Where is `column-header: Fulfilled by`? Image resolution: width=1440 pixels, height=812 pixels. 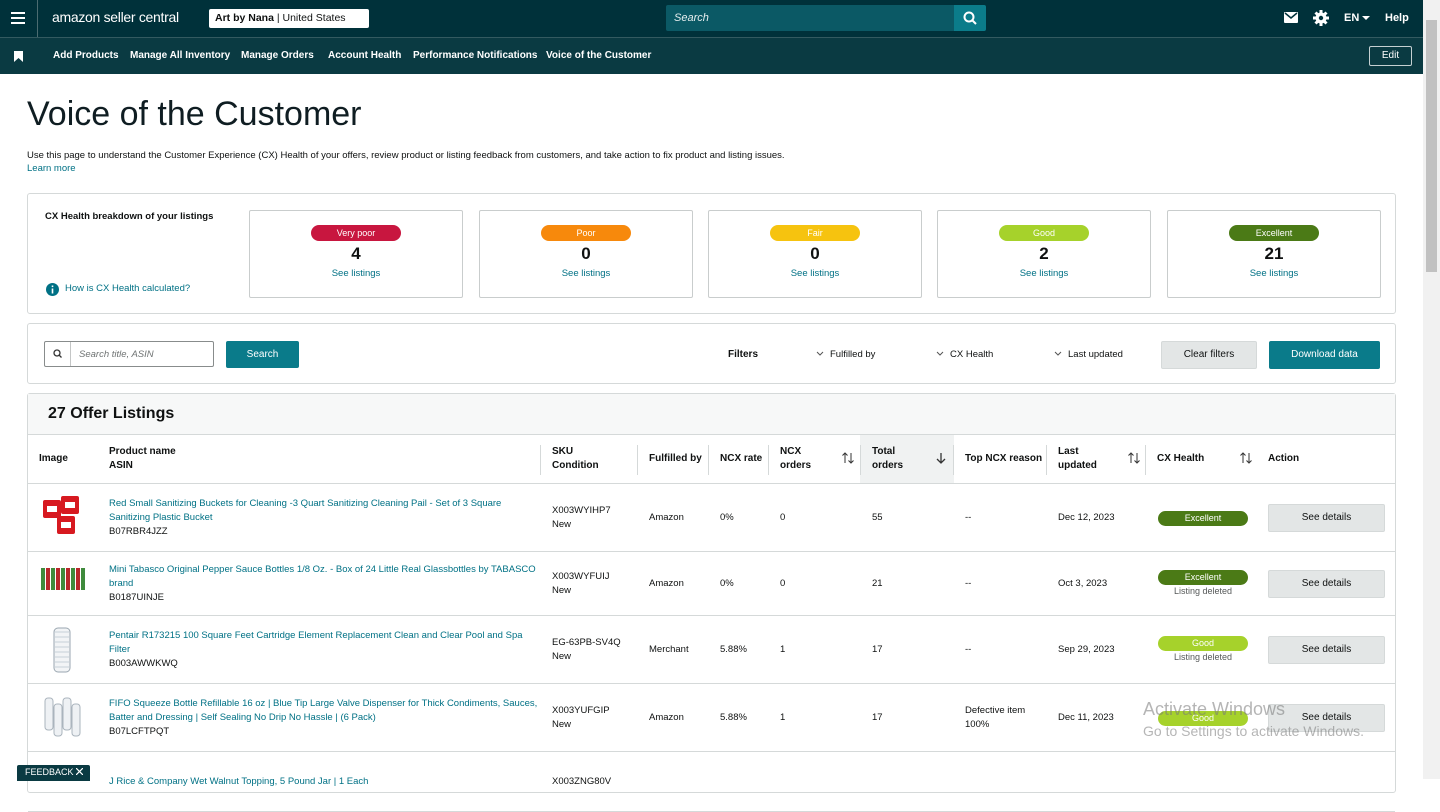 column-header: Fulfilled by is located at coordinates (675, 459).